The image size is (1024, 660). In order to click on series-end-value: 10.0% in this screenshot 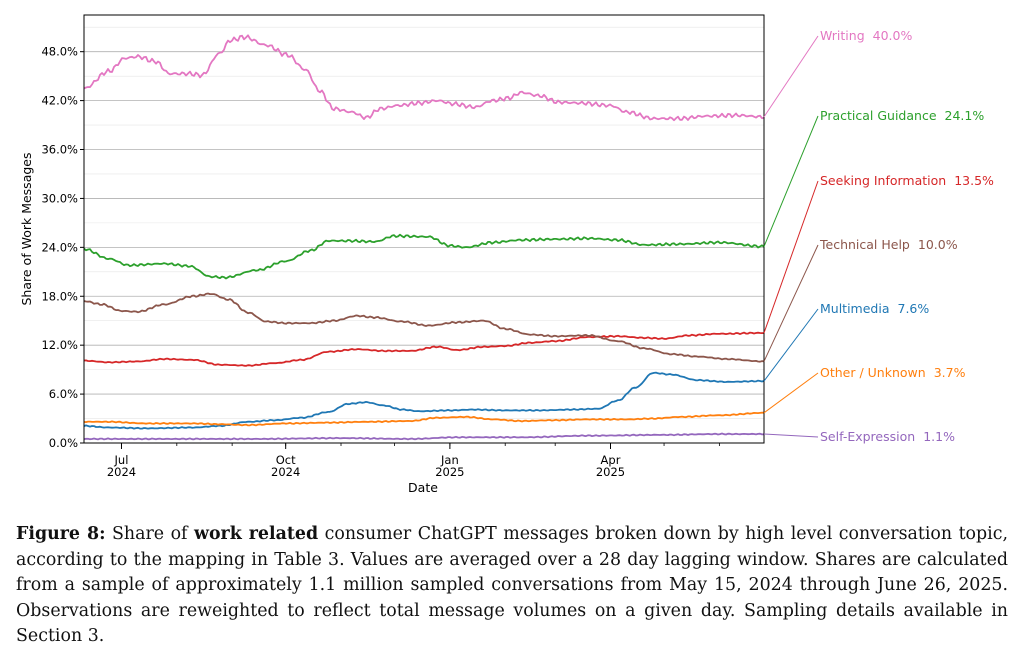, I will do `click(938, 244)`.